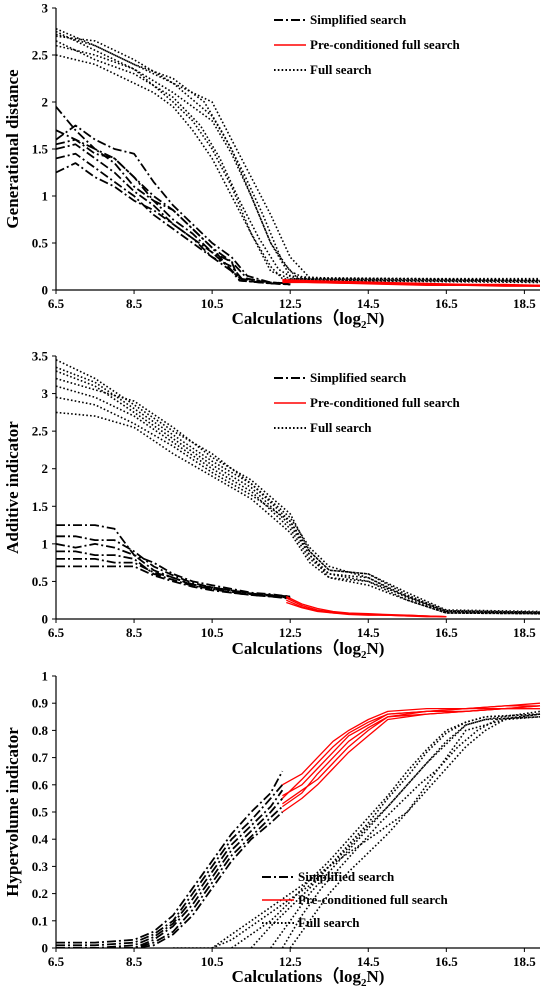  What do you see at coordinates (40, 757) in the screenshot?
I see `y-tick-label: 0.7` at bounding box center [40, 757].